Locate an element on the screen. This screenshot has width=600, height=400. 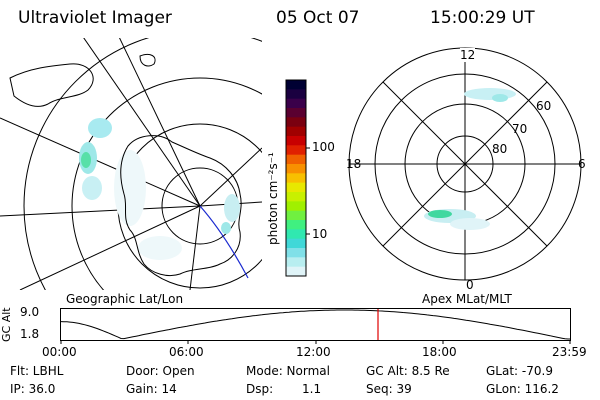
mlt-label-18: 18 is located at coordinates (354, 164).